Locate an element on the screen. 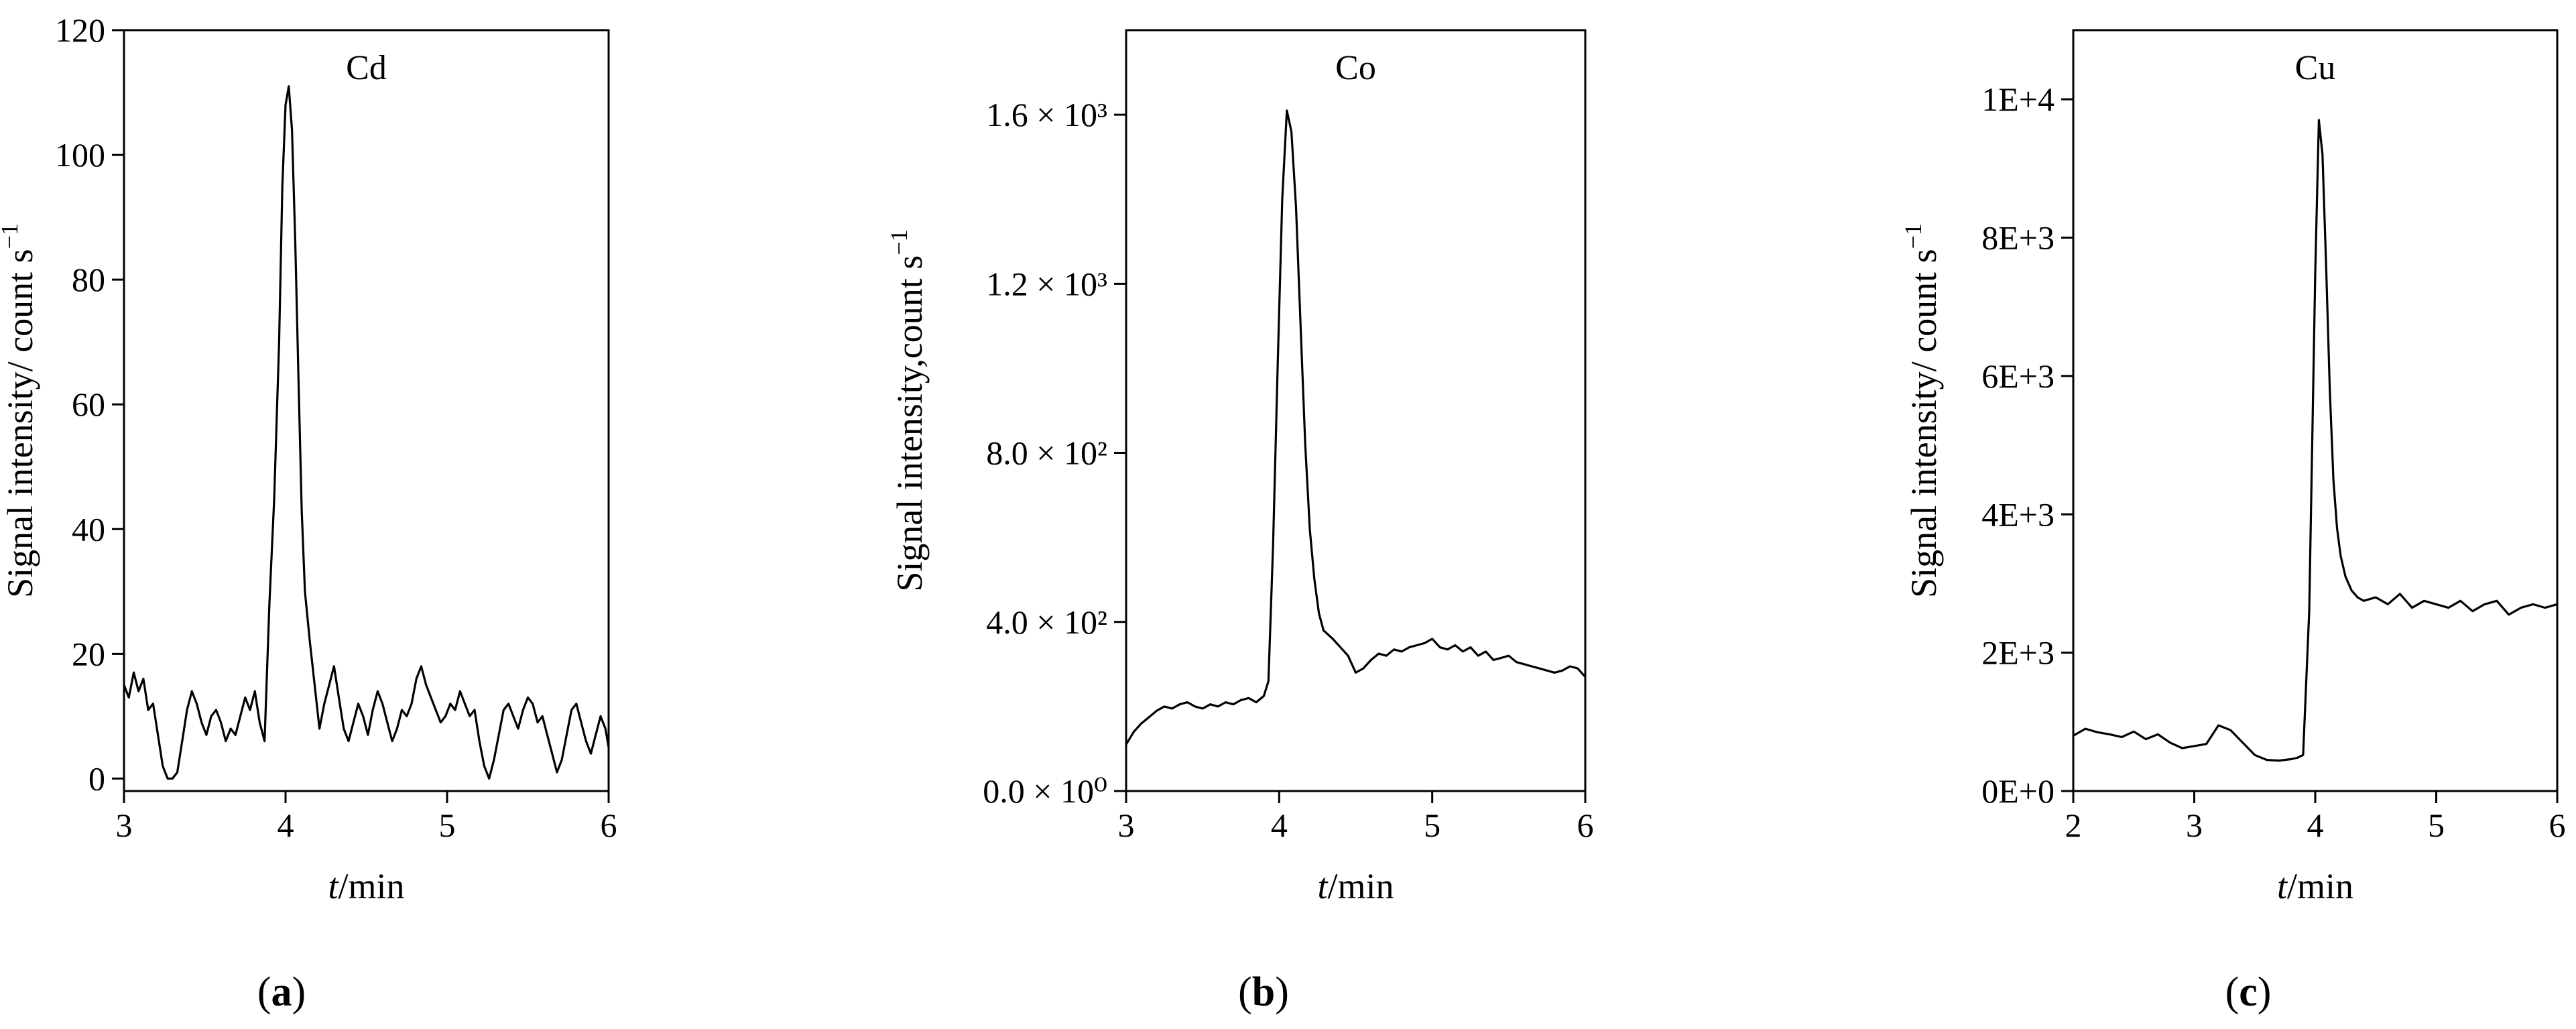 Image resolution: width=2576 pixels, height=1029 pixels. plot-frame-cu is located at coordinates (2316, 410).